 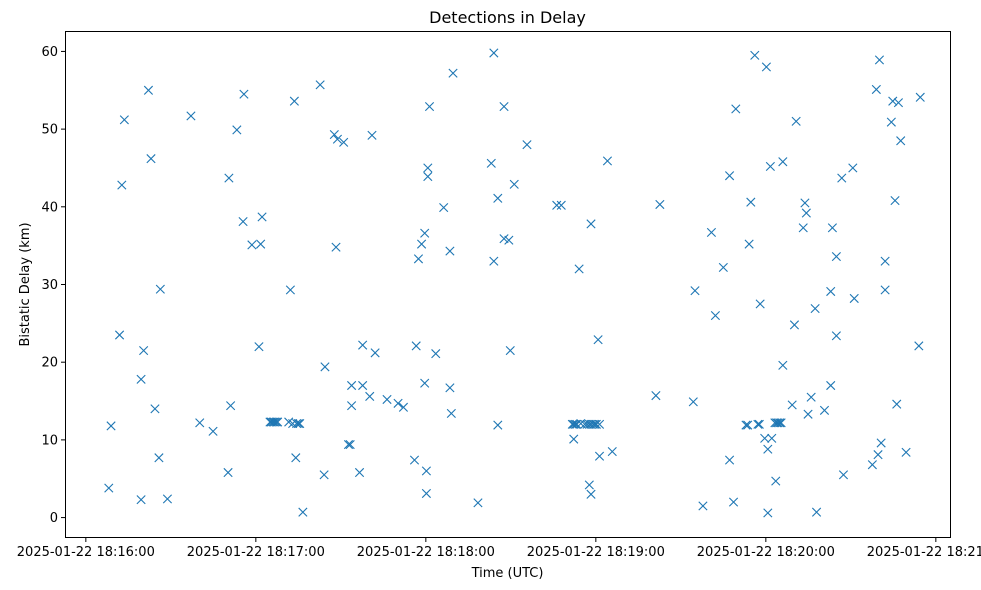 What do you see at coordinates (49, 52) in the screenshot?
I see `y-tick-label: 60` at bounding box center [49, 52].